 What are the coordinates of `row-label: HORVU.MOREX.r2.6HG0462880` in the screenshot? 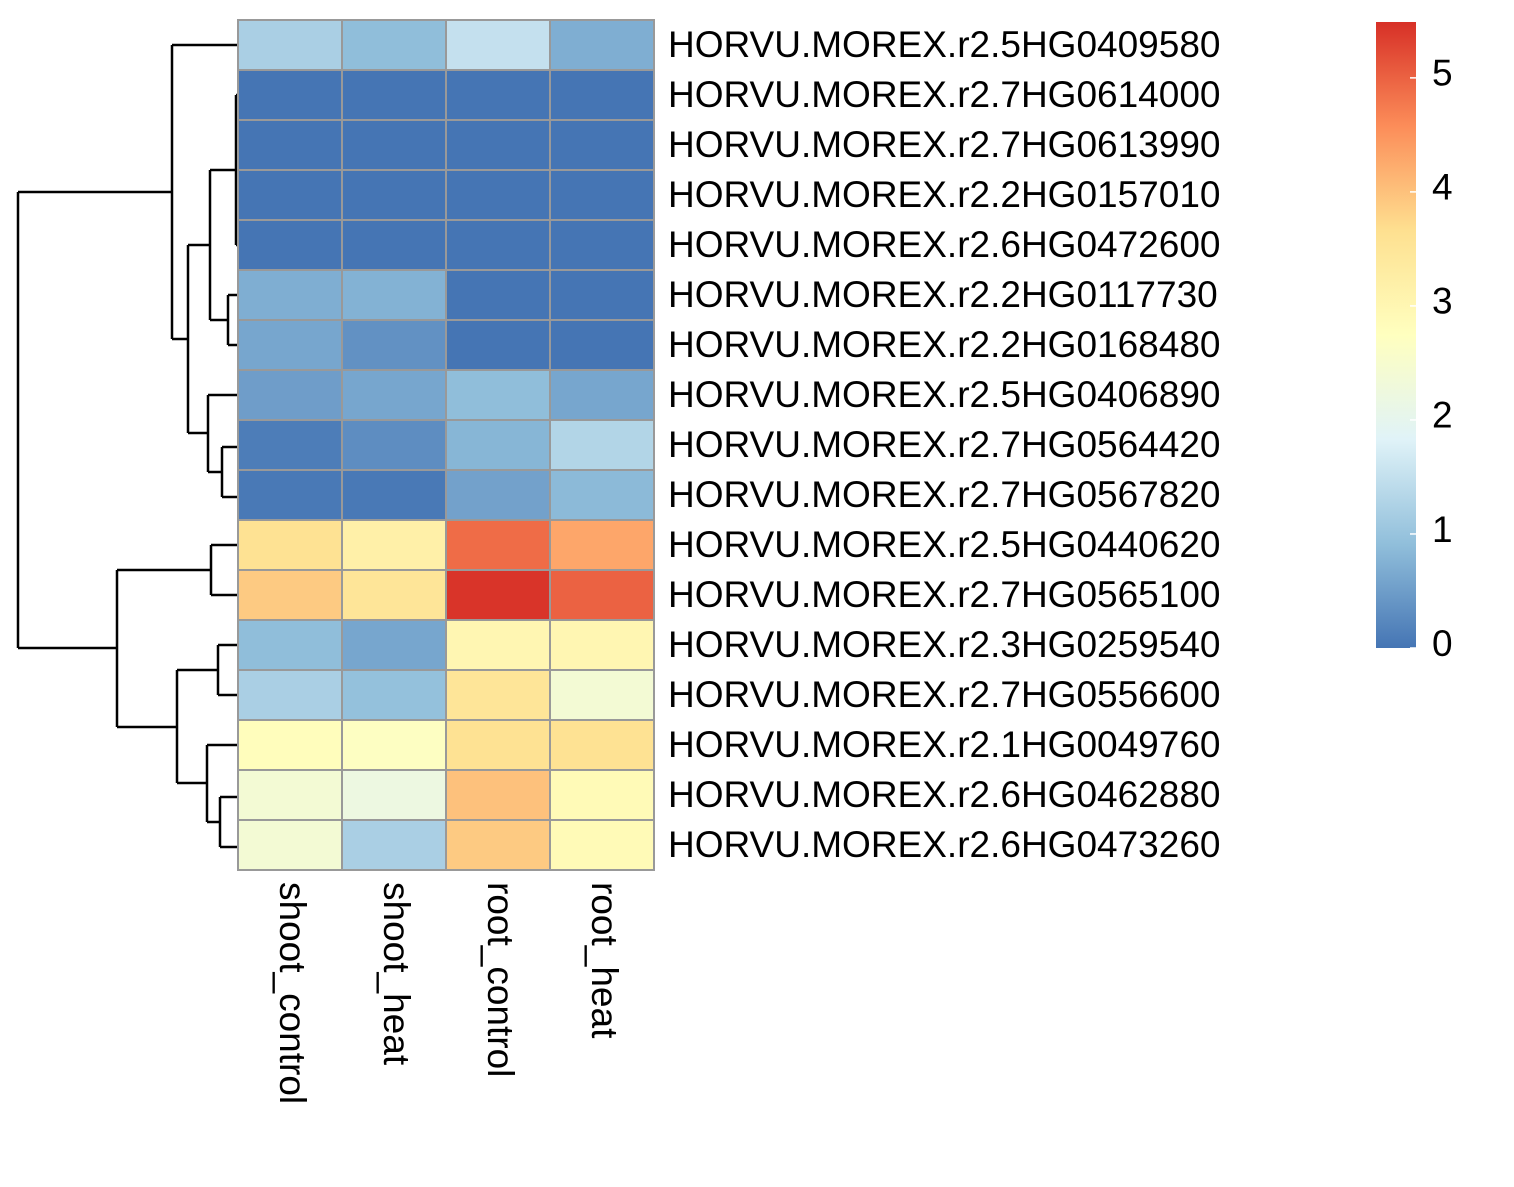 It's located at (944, 794).